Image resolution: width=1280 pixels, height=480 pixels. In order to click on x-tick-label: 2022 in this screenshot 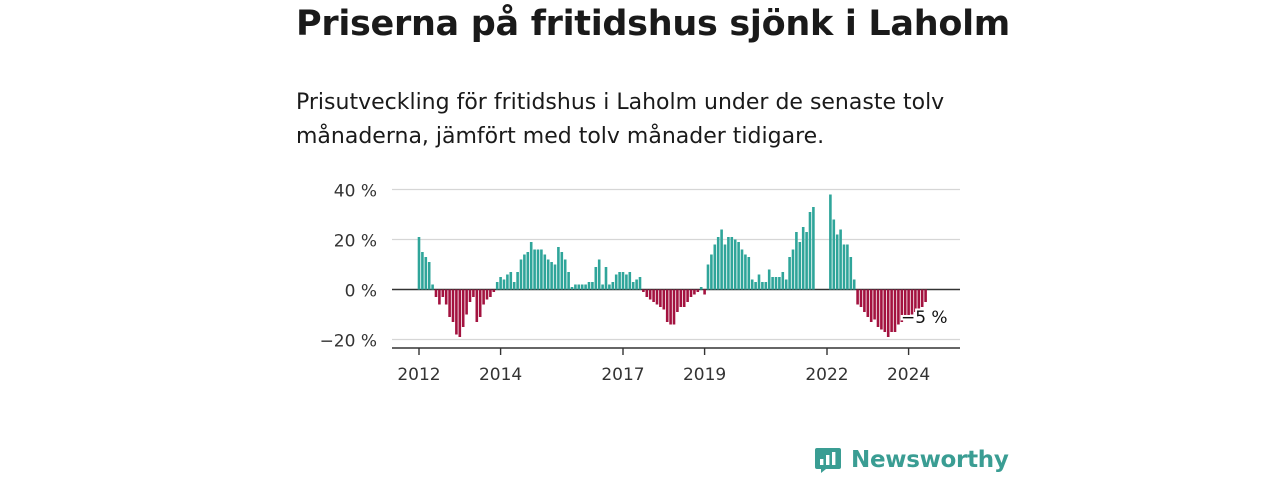, I will do `click(826, 375)`.